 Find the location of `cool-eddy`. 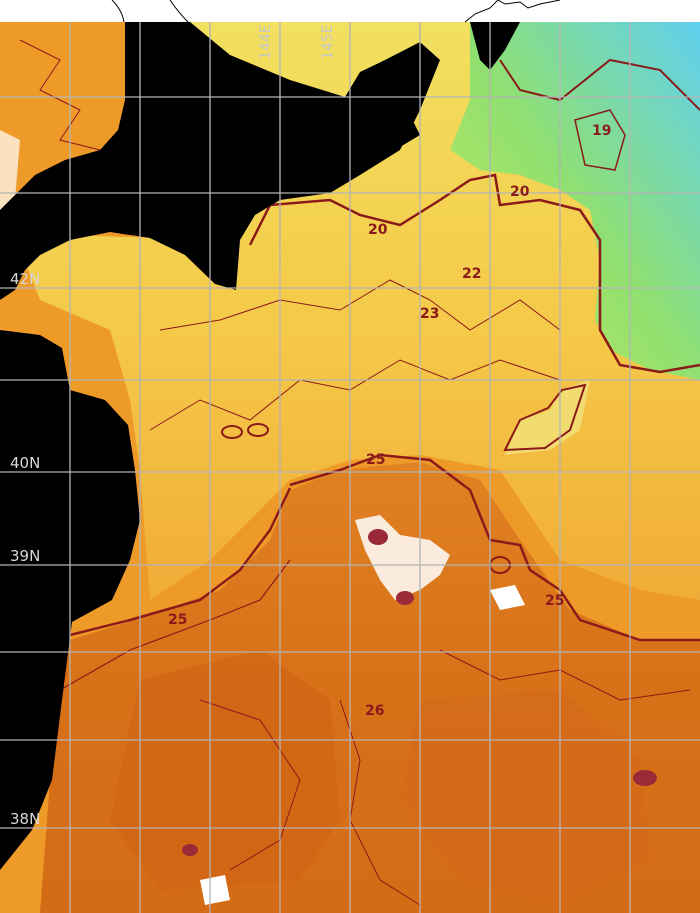

cool-eddy is located at coordinates (547, 417).